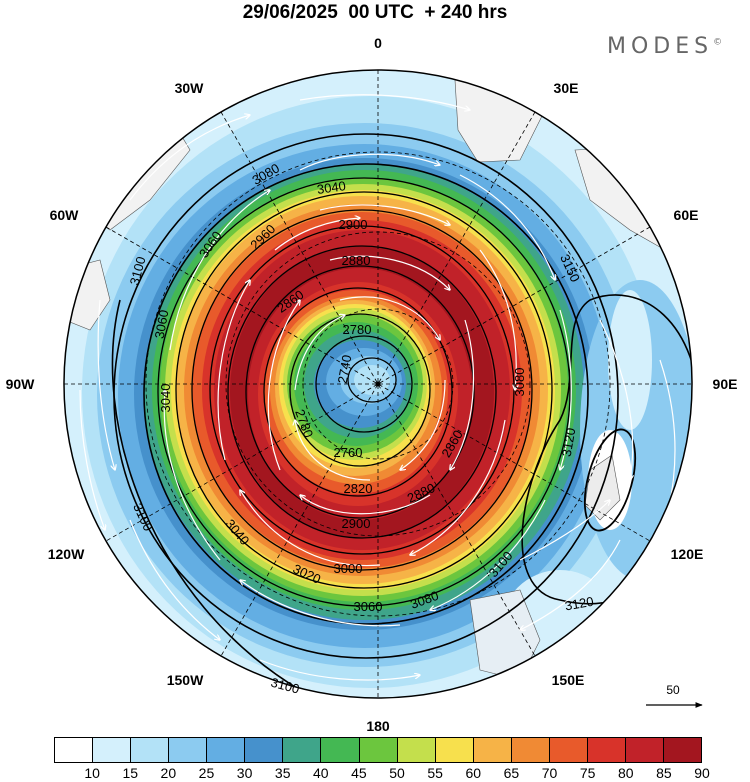 This screenshot has height=782, width=750. I want to click on reference-vector-label: 50, so click(673, 690).